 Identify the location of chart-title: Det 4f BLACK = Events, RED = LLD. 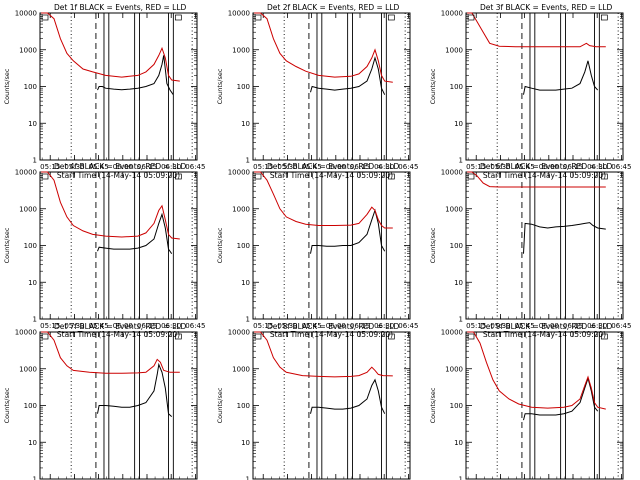
(120, 166).